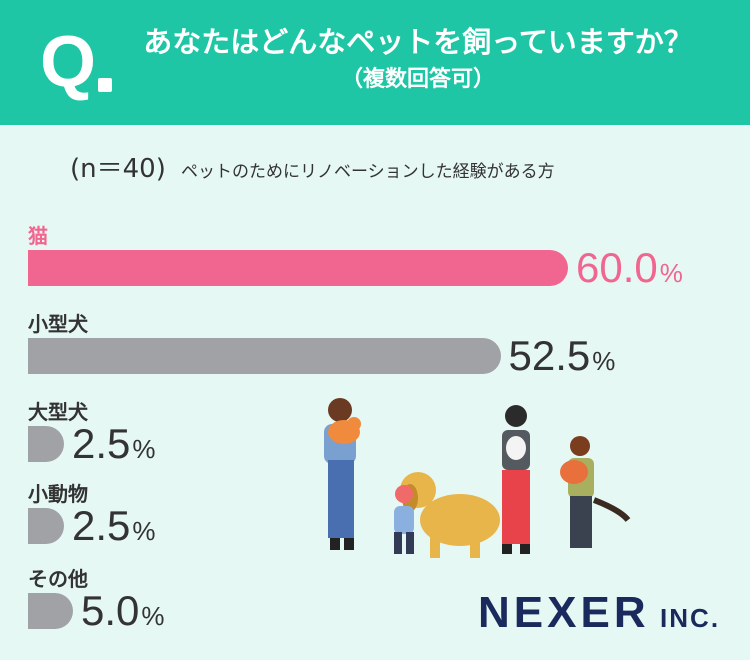 The width and height of the screenshot is (750, 660). Describe the element at coordinates (417, 79) in the screenshot. I see `question-subtitle: （複数回答可）` at that location.